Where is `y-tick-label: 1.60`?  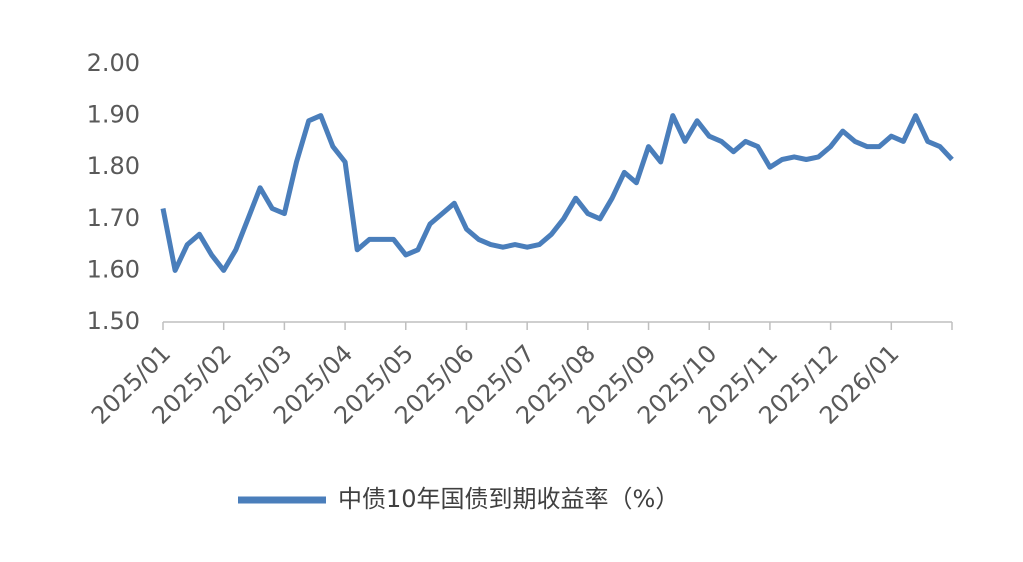
y-tick-label: 1.60 is located at coordinates (113, 269).